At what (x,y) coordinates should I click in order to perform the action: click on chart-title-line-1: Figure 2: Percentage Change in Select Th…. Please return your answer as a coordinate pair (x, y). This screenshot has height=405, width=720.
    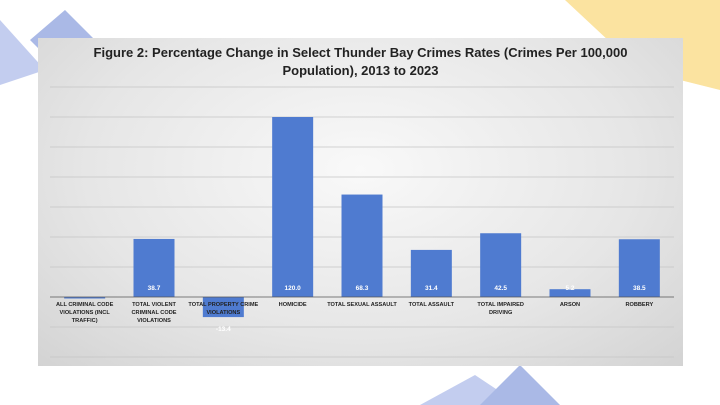
    Looking at the image, I should click on (360, 52).